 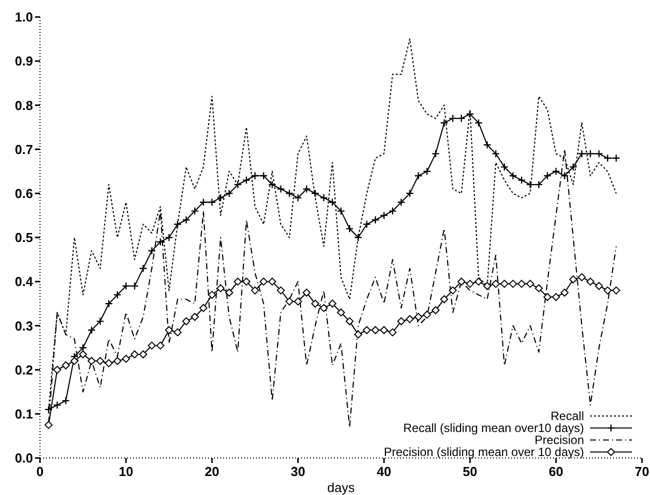 I want to click on x-tick-label: 70, so click(x=642, y=471).